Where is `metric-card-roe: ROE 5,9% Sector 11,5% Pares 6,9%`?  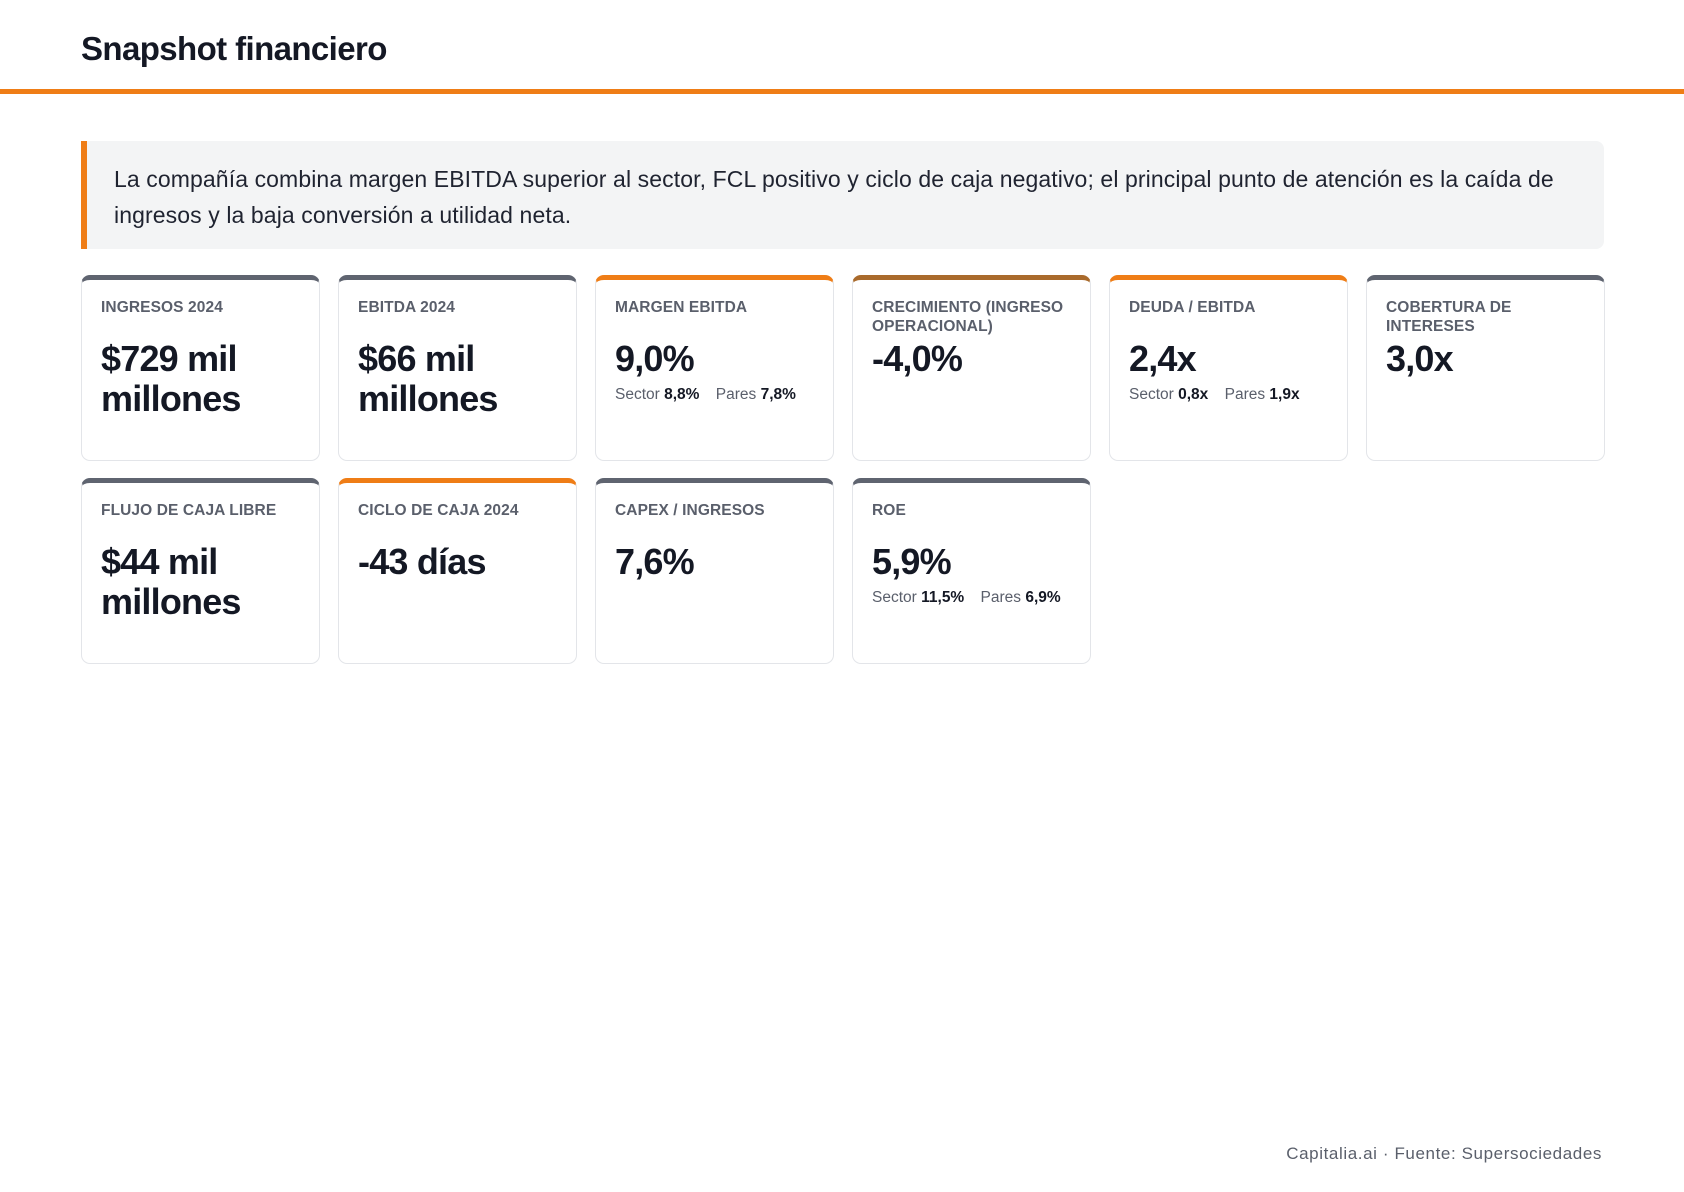 metric-card-roe: ROE 5,9% Sector 11,5% Pares 6,9% is located at coordinates (971, 571).